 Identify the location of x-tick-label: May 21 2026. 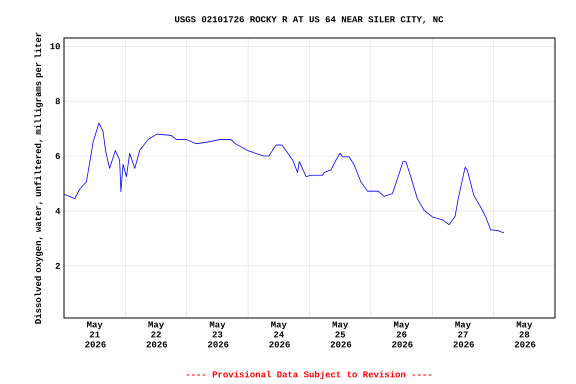
(95, 335).